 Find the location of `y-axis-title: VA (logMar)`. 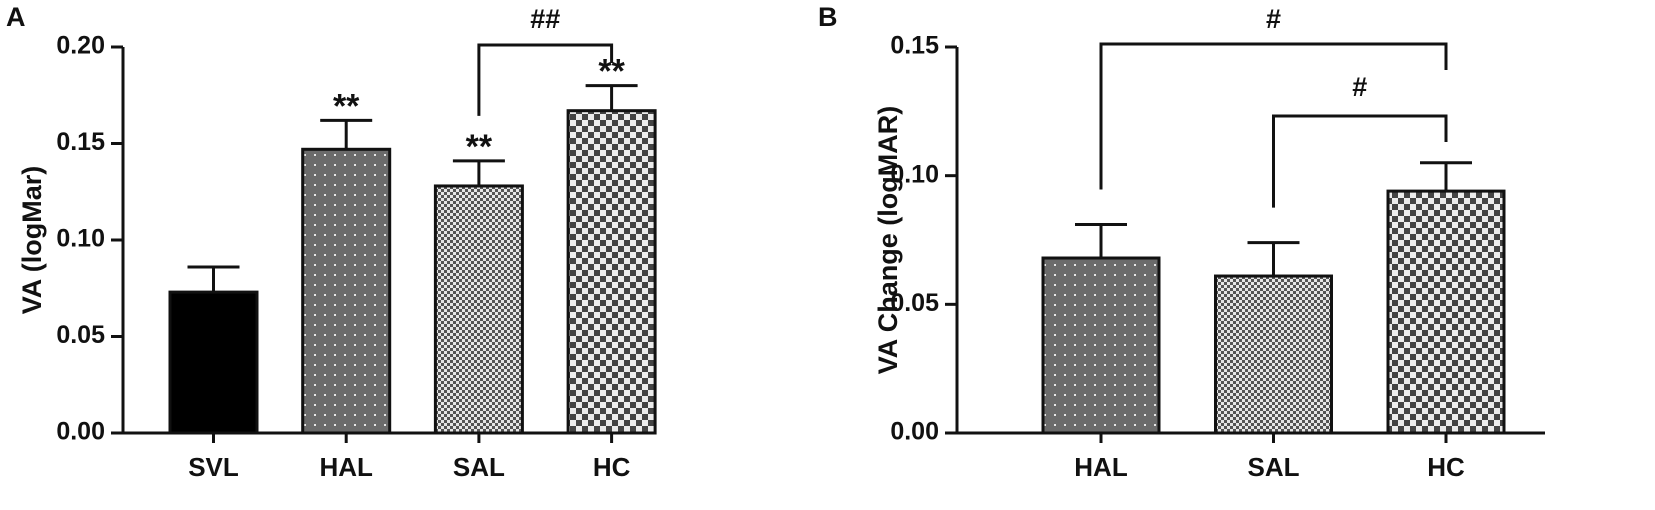

y-axis-title: VA (logMar) is located at coordinates (32, 240).